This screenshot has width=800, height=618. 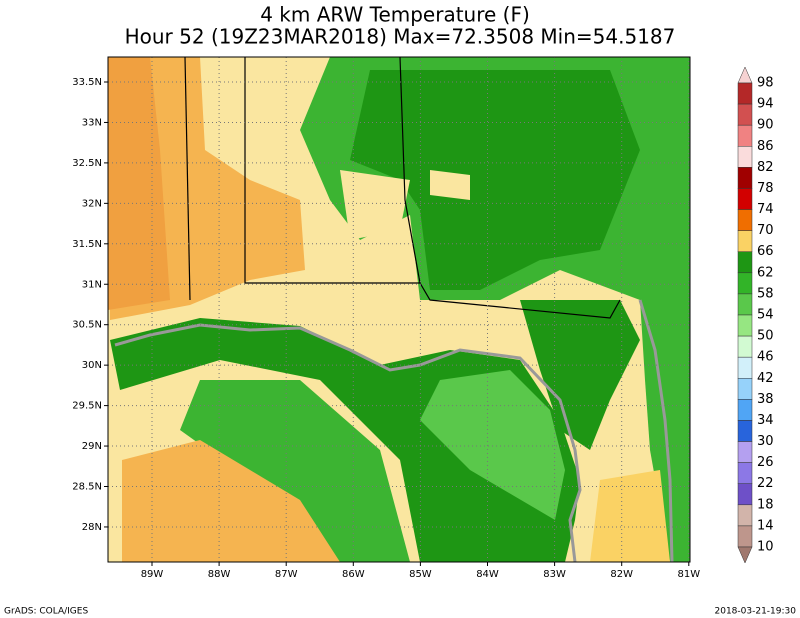 I want to click on lon-label: 86W, so click(x=353, y=574).